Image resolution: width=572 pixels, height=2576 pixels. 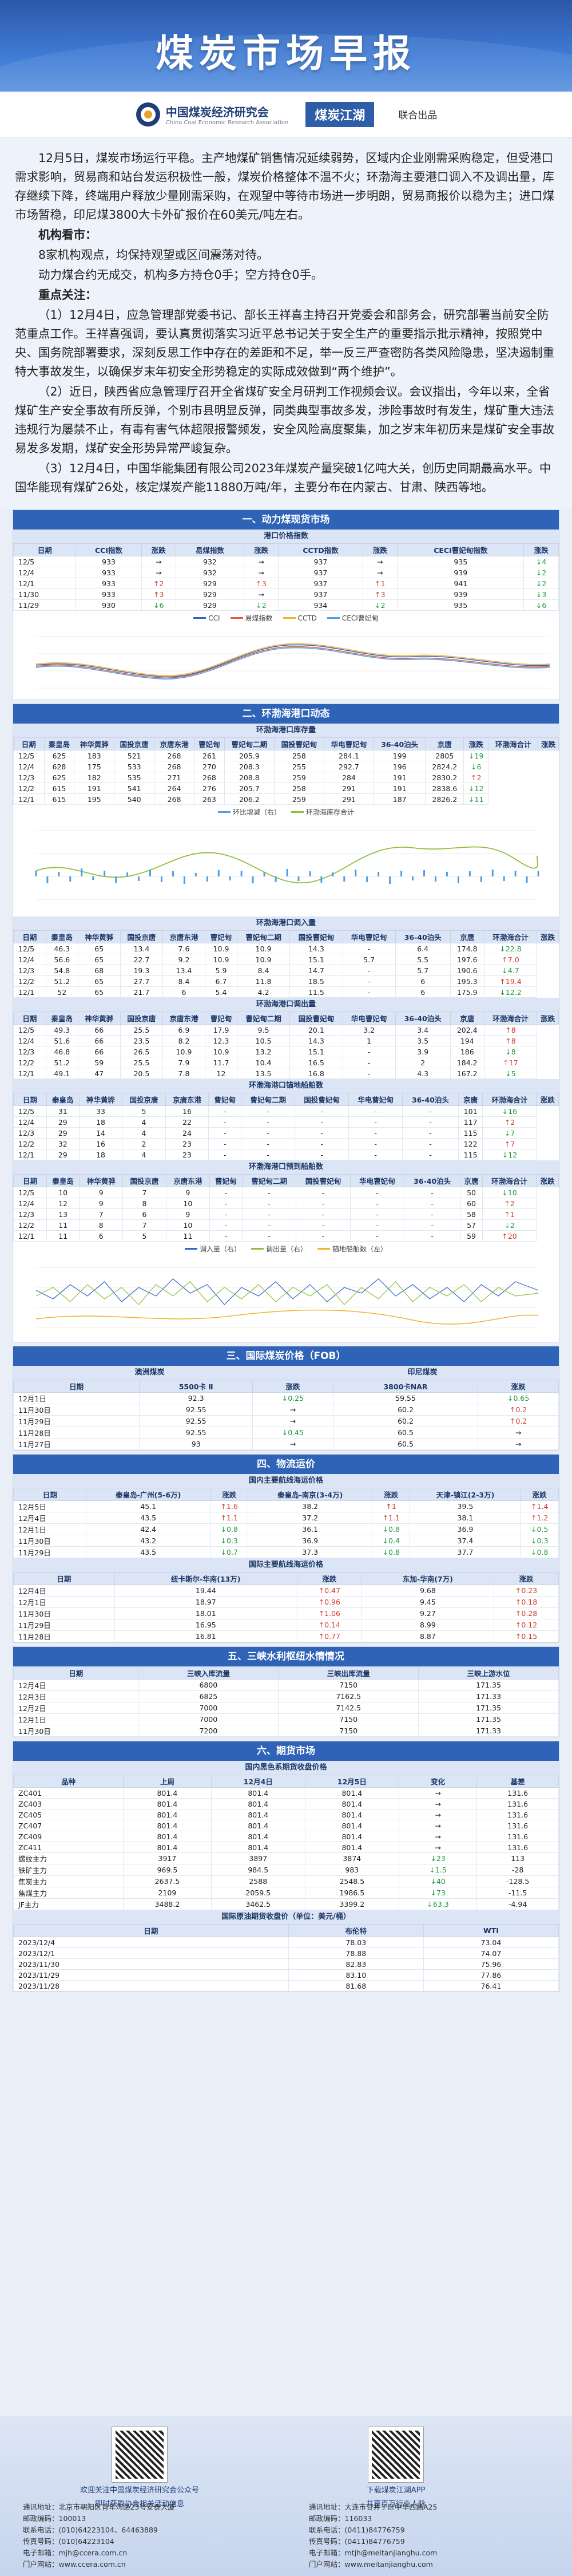 What do you see at coordinates (286, 1552) in the screenshot?
I see `table-row: 11月29日 43.5 ↓0.7 37.3 ↓0.8 37.7 ↓0.8` at bounding box center [286, 1552].